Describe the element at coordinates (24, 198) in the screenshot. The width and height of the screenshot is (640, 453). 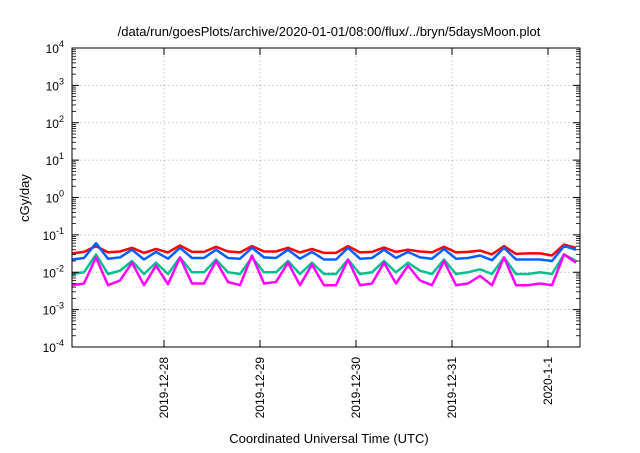
I see `y-axis-label: cGy/day` at that location.